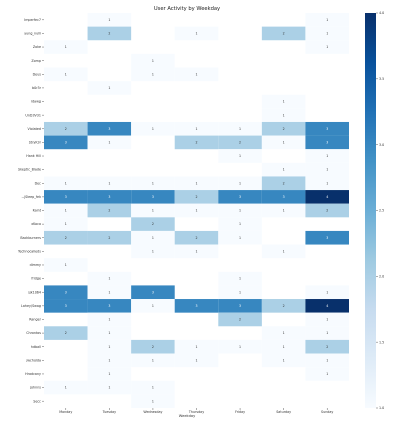 The image size is (400, 421). I want to click on y-tick-label: Backburners, so click(30, 238).